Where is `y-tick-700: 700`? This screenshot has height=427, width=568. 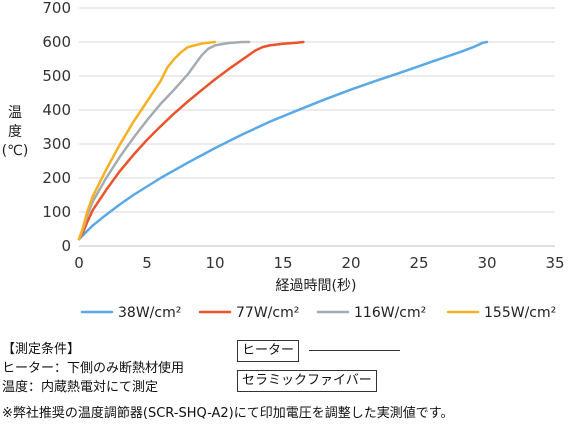
y-tick-700: 700 is located at coordinates (56, 8).